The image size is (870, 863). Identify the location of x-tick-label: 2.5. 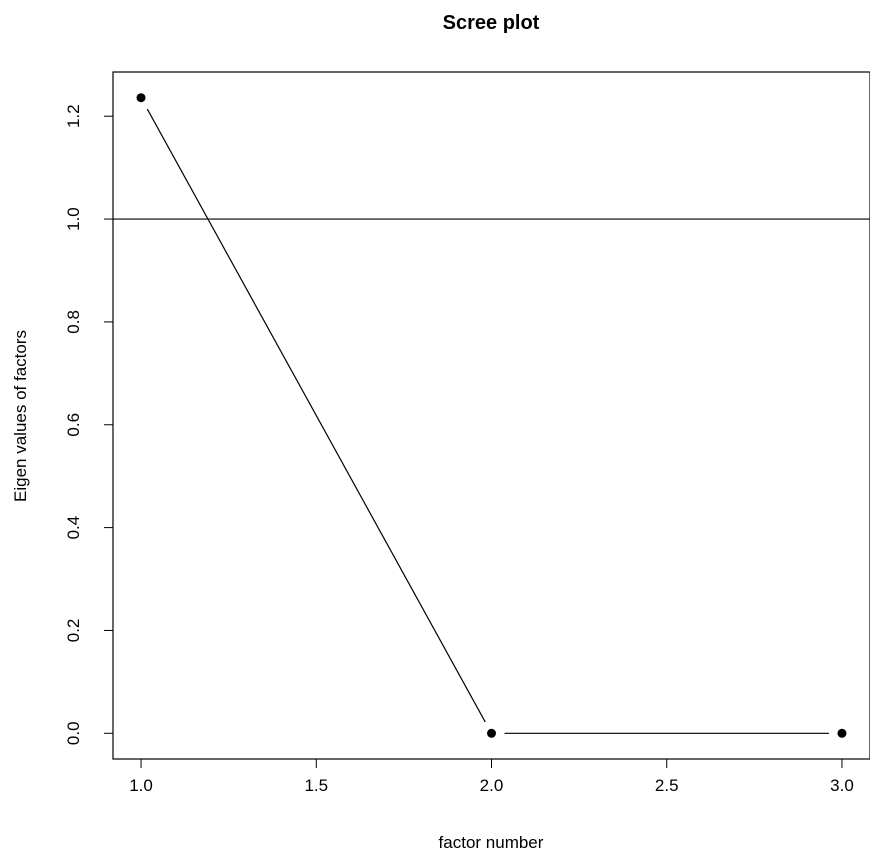
(667, 785).